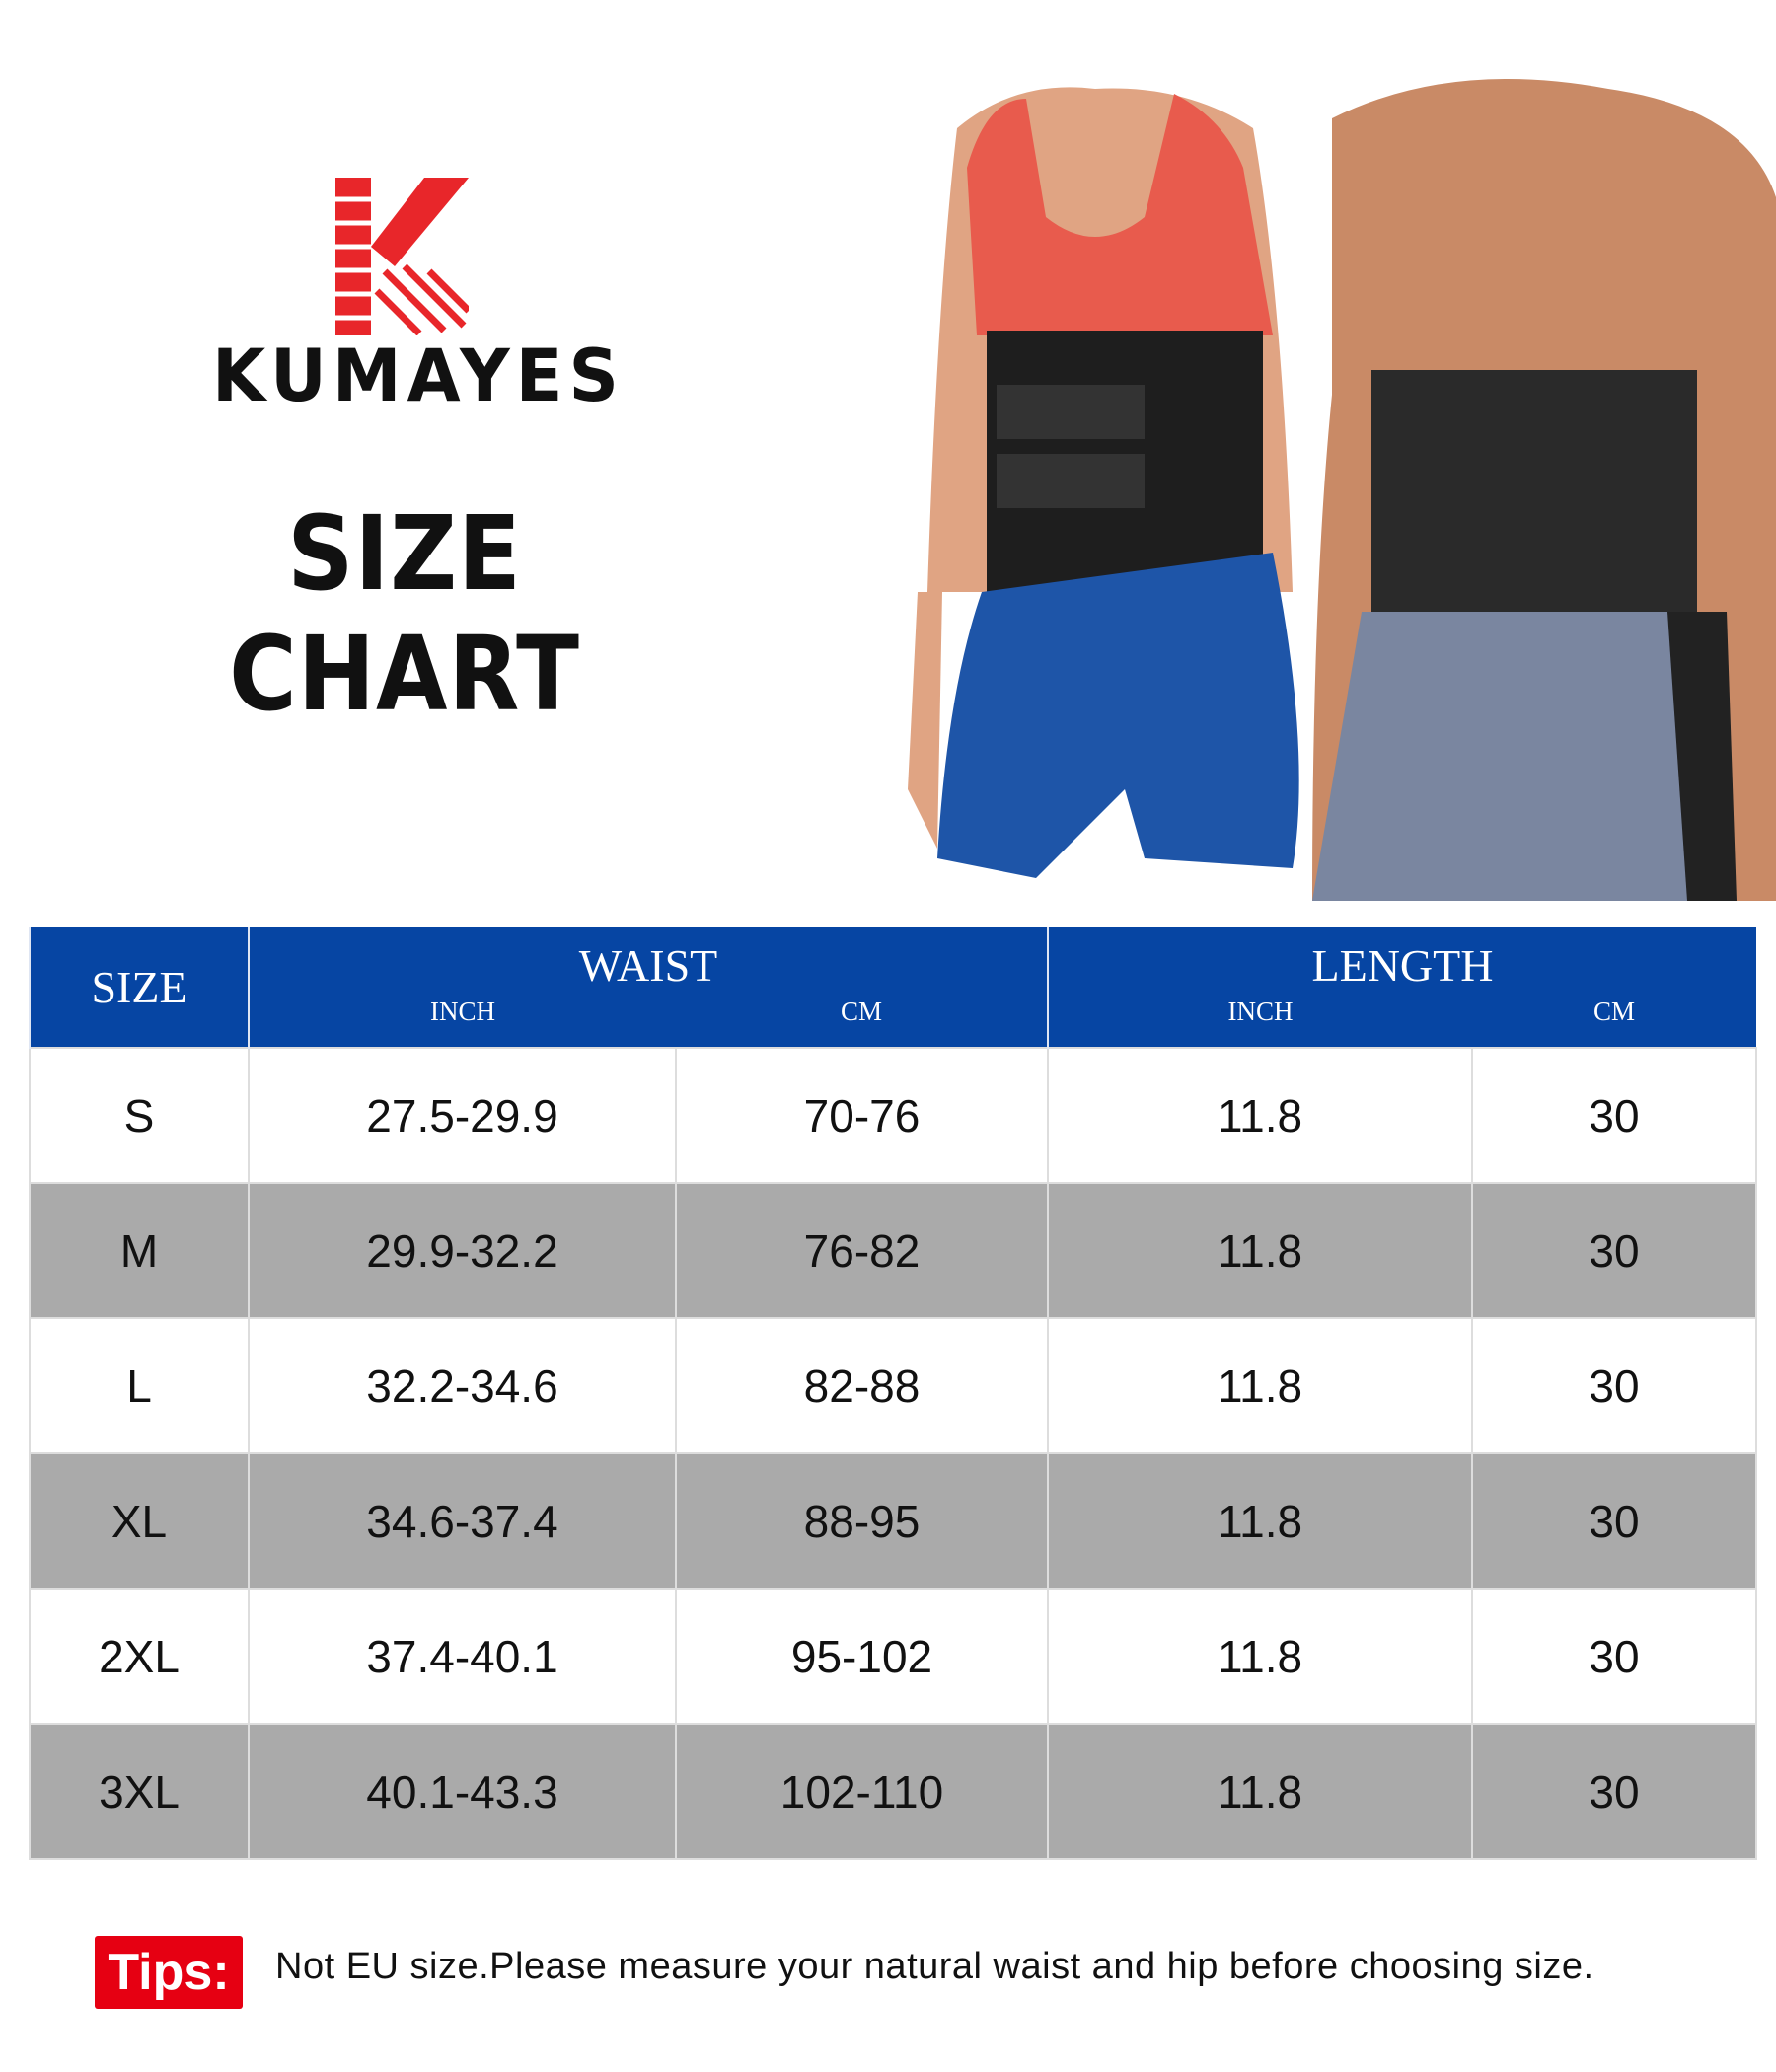 This screenshot has height=2072, width=1776. I want to click on header-length: LENGTH, so click(1402, 962).